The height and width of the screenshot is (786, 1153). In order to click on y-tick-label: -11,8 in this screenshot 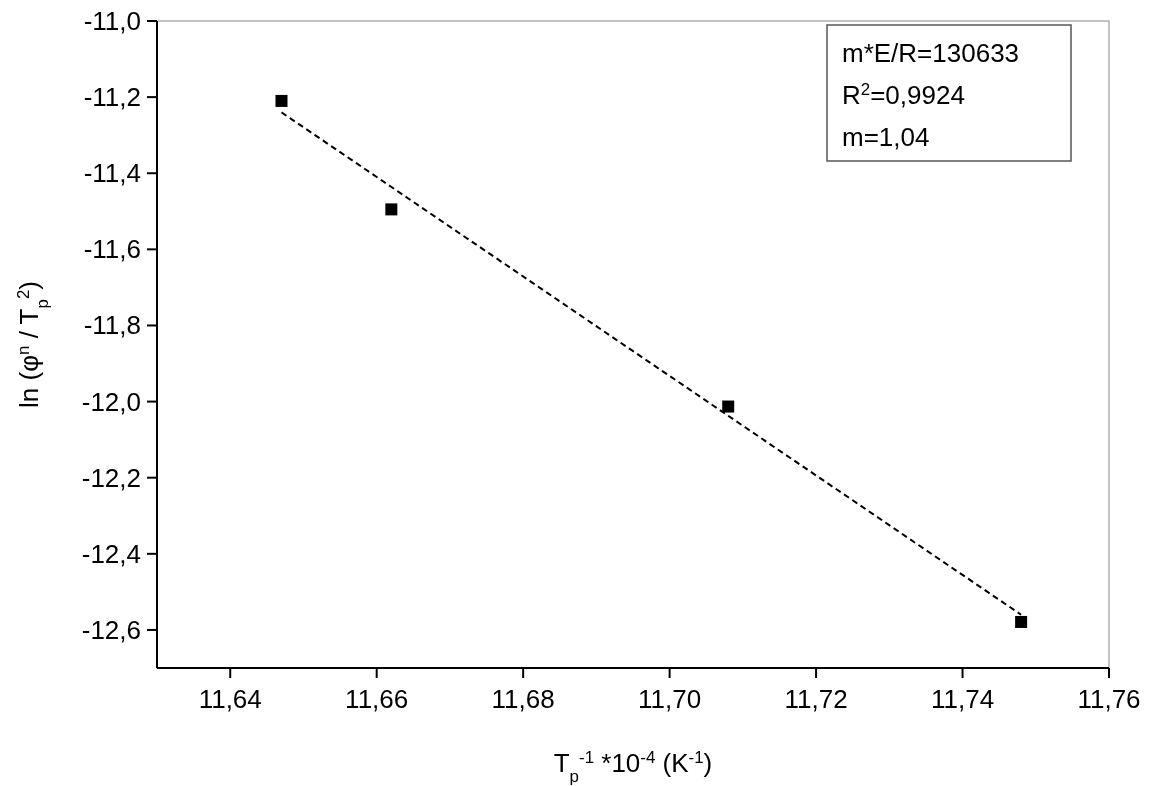, I will do `click(112, 325)`.